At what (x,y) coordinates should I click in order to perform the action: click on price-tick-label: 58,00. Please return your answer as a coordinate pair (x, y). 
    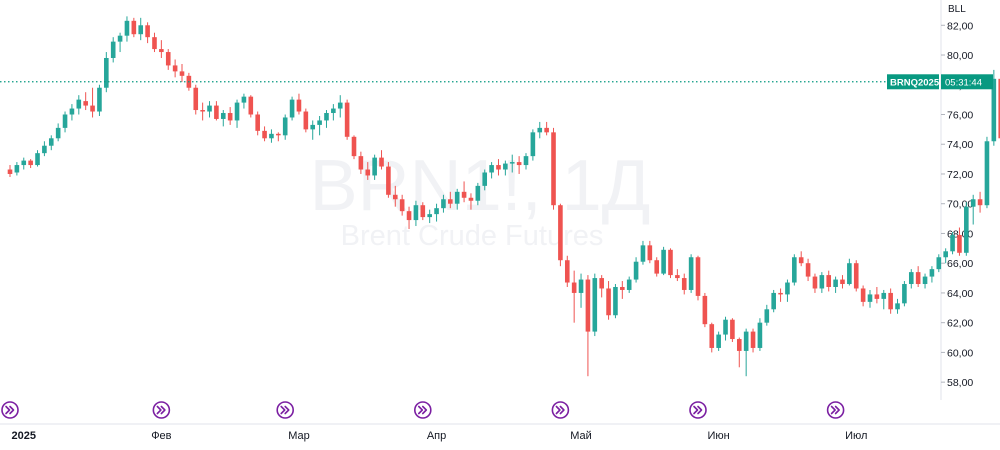
    Looking at the image, I should click on (960, 383).